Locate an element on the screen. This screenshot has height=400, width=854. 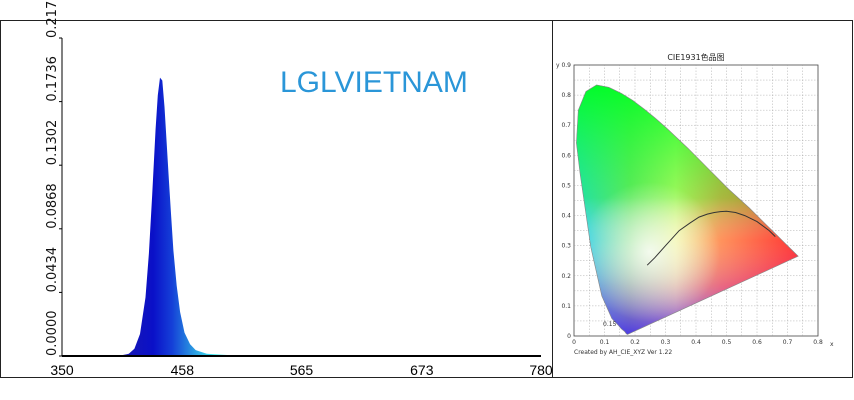
cie-credit: Created by AH_CIE_XYZ Ver 1.22 is located at coordinates (623, 352).